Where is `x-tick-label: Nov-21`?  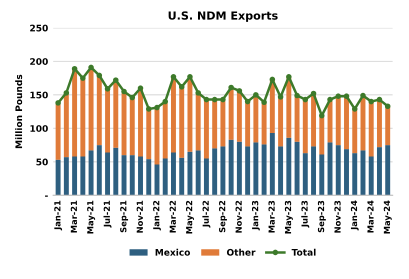 x-tick-label: Nov-21 is located at coordinates (139, 216).